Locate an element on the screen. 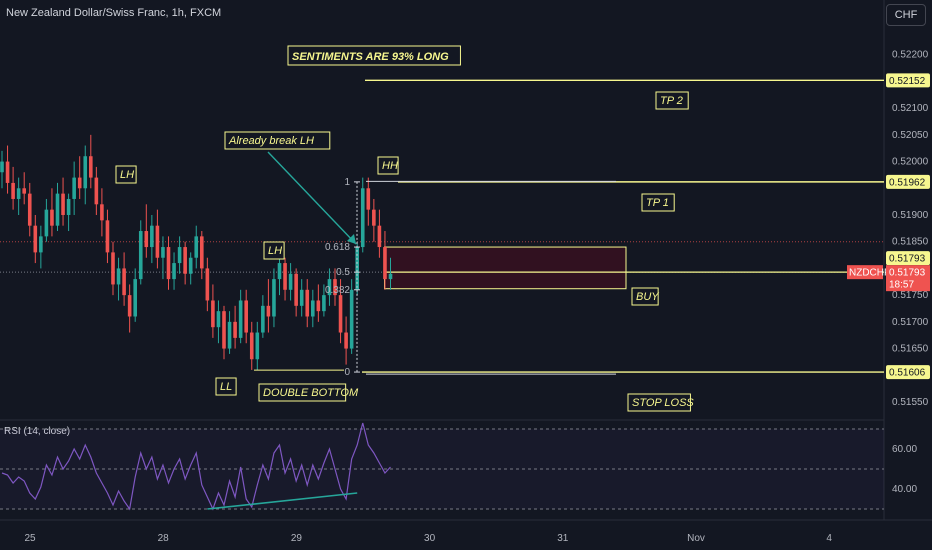  price-tick-label: 0.52100 is located at coordinates (910, 108).